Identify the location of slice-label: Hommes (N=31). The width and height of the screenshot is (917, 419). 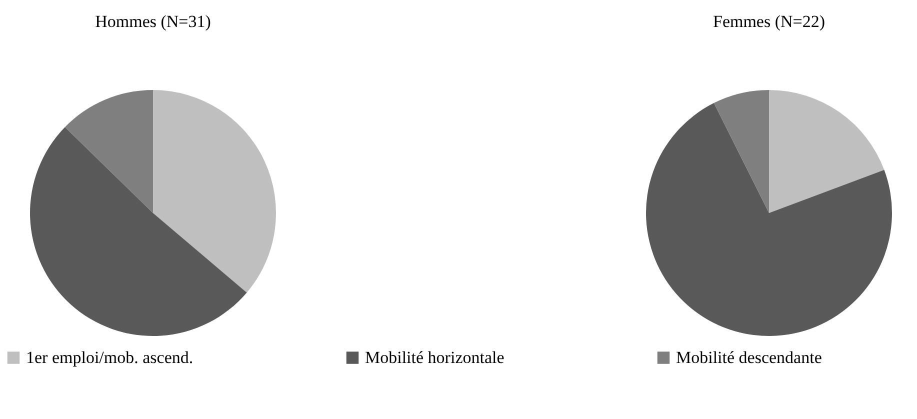
(153, 21).